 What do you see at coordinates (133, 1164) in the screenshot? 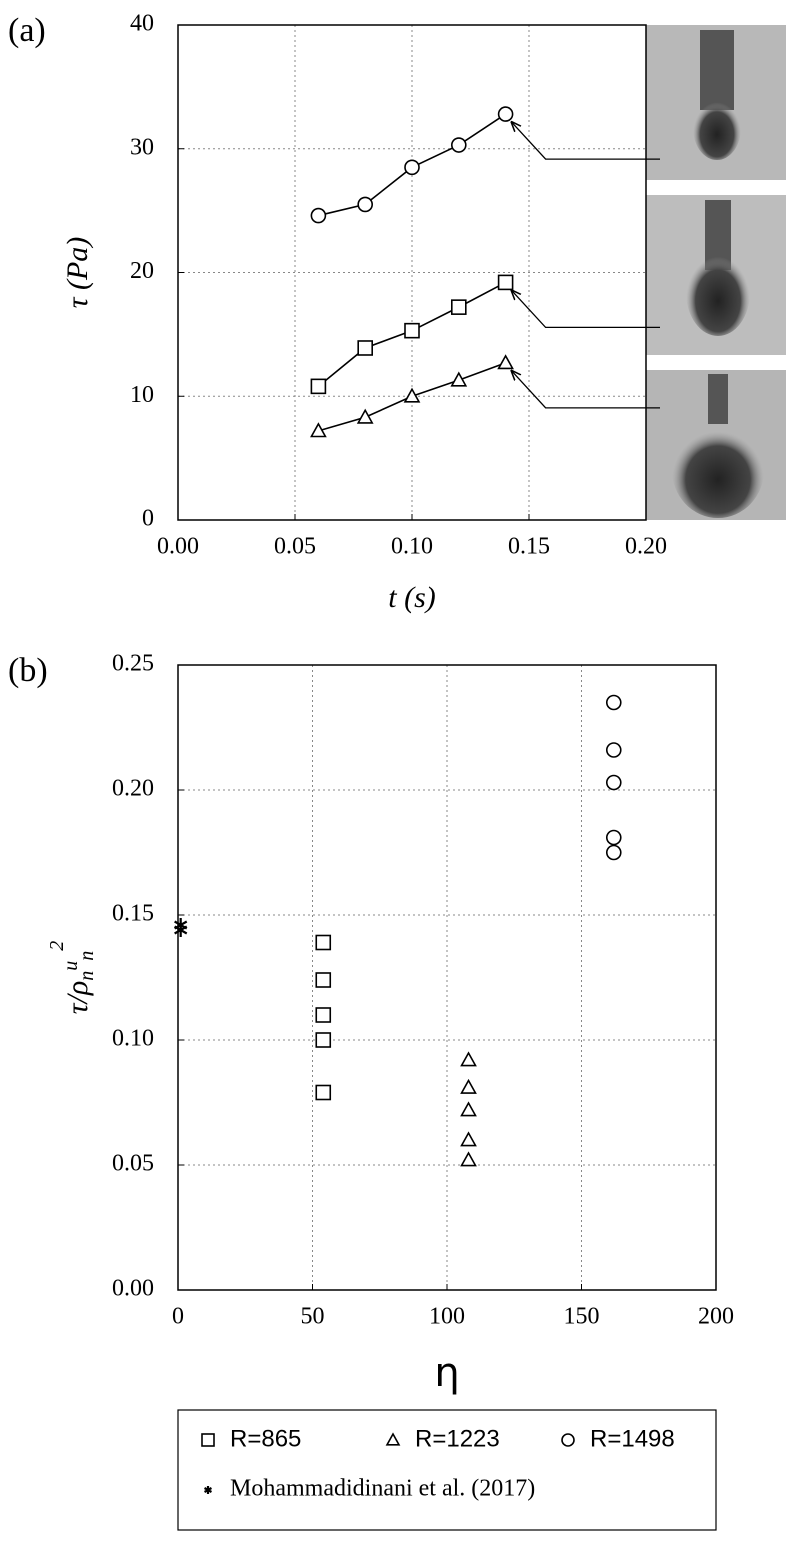
I see `y-tick-label: 0.05` at bounding box center [133, 1164].